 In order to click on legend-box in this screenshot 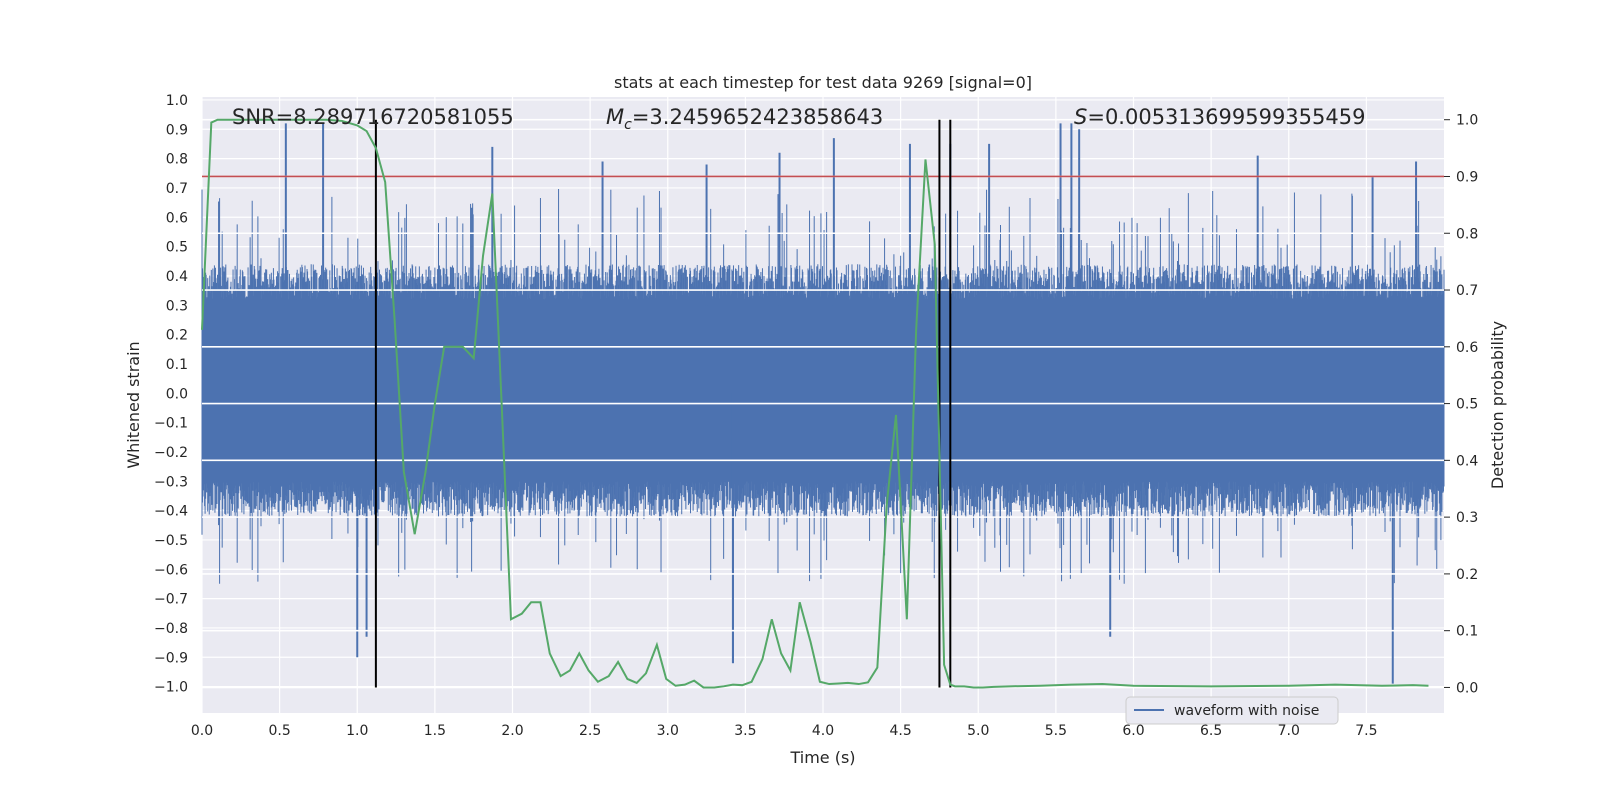, I will do `click(1232, 710)`.